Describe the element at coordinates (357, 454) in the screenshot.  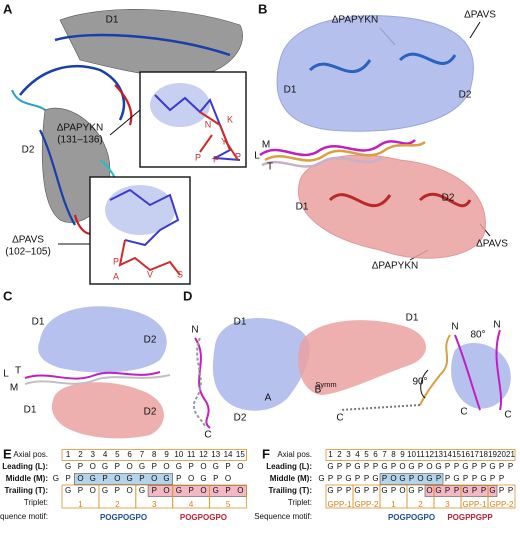
I see `axial-pos: 4` at that location.